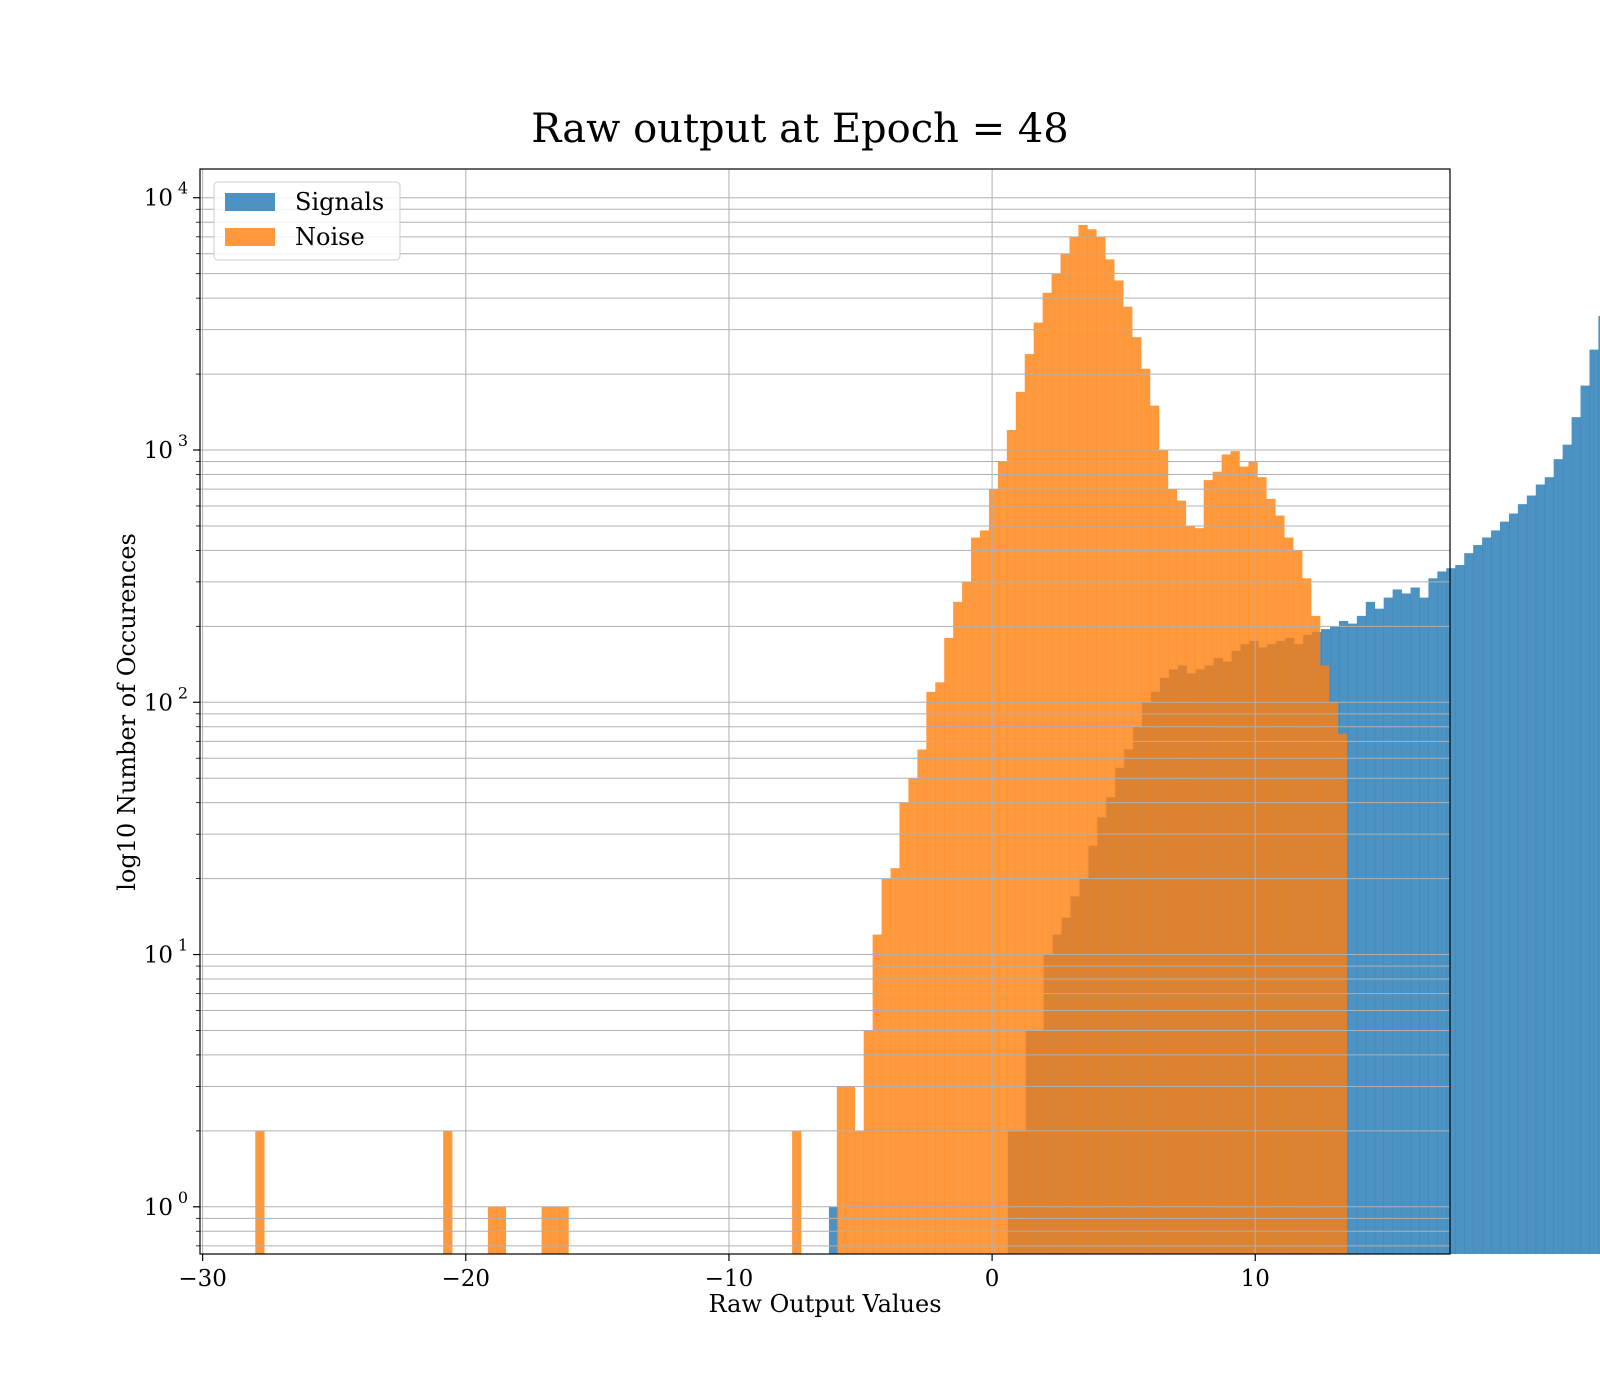  Describe the element at coordinates (1255, 1279) in the screenshot. I see `x-tick-label: 10` at that location.